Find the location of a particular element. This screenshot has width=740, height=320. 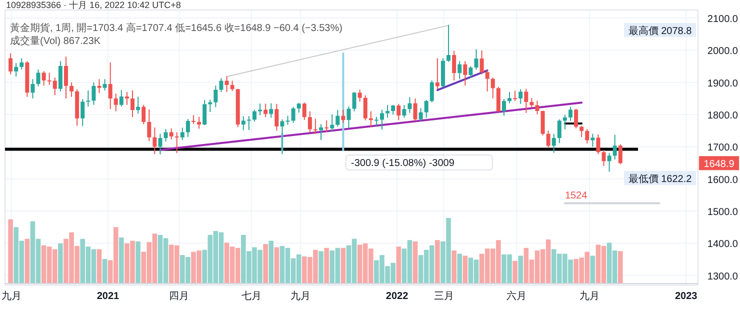

x-tick-label: 2021 is located at coordinates (108, 296).